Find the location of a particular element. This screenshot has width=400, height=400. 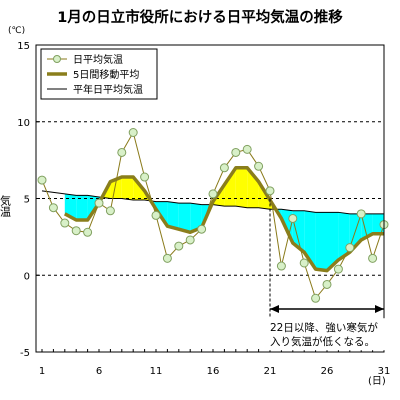

x-tick-label: 31 is located at coordinates (384, 371).